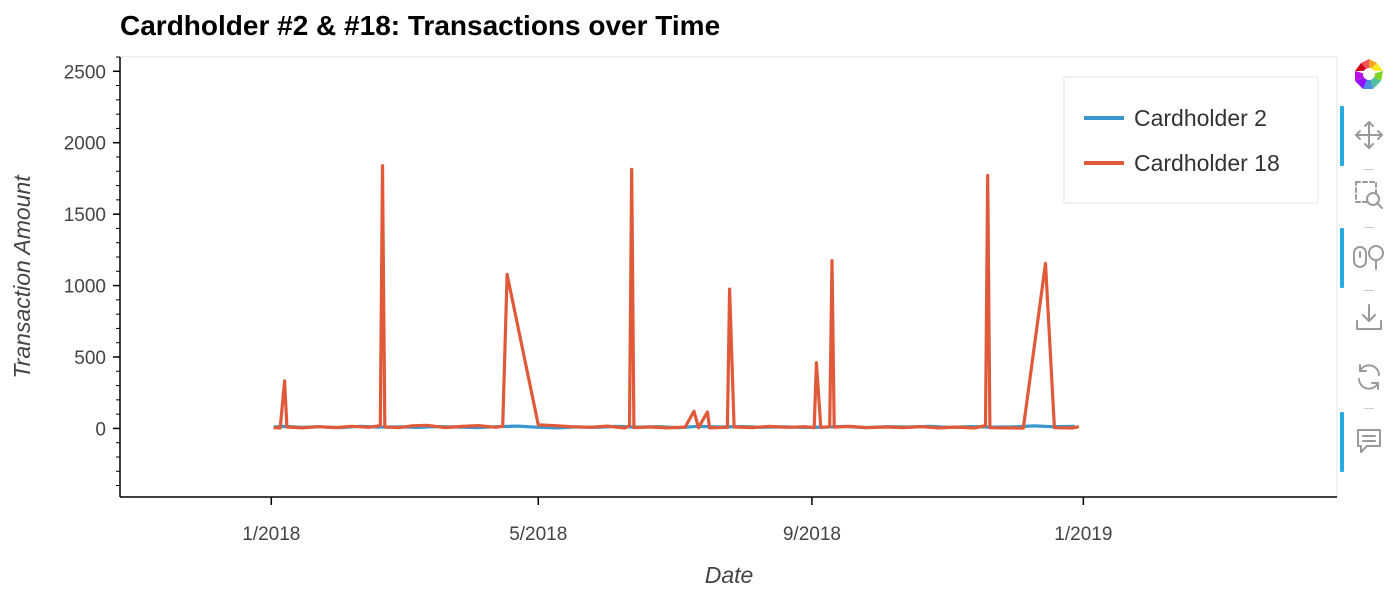 The width and height of the screenshot is (1398, 594). Describe the element at coordinates (1369, 441) in the screenshot. I see `hover-icon` at that location.